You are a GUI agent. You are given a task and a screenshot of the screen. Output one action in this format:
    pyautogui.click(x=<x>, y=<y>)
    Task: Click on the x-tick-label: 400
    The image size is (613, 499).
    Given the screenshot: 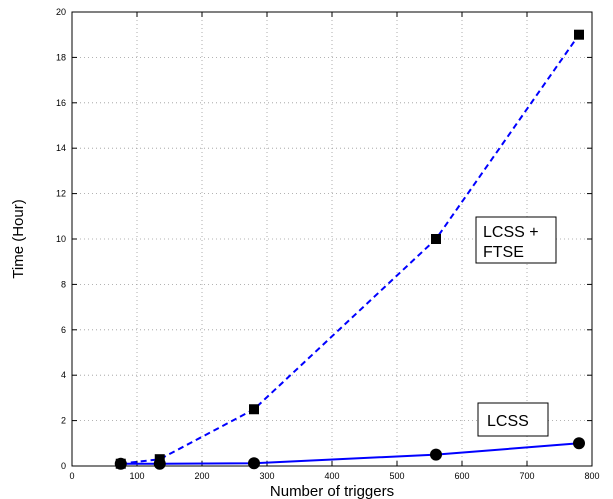 What is the action you would take?
    pyautogui.click(x=331, y=476)
    